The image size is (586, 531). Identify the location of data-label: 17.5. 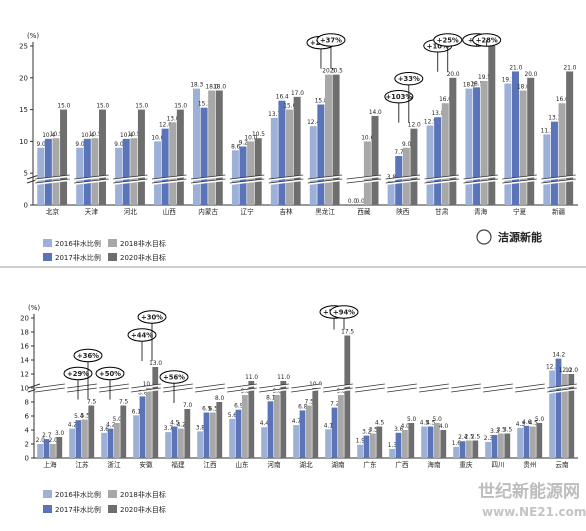
(347, 333).